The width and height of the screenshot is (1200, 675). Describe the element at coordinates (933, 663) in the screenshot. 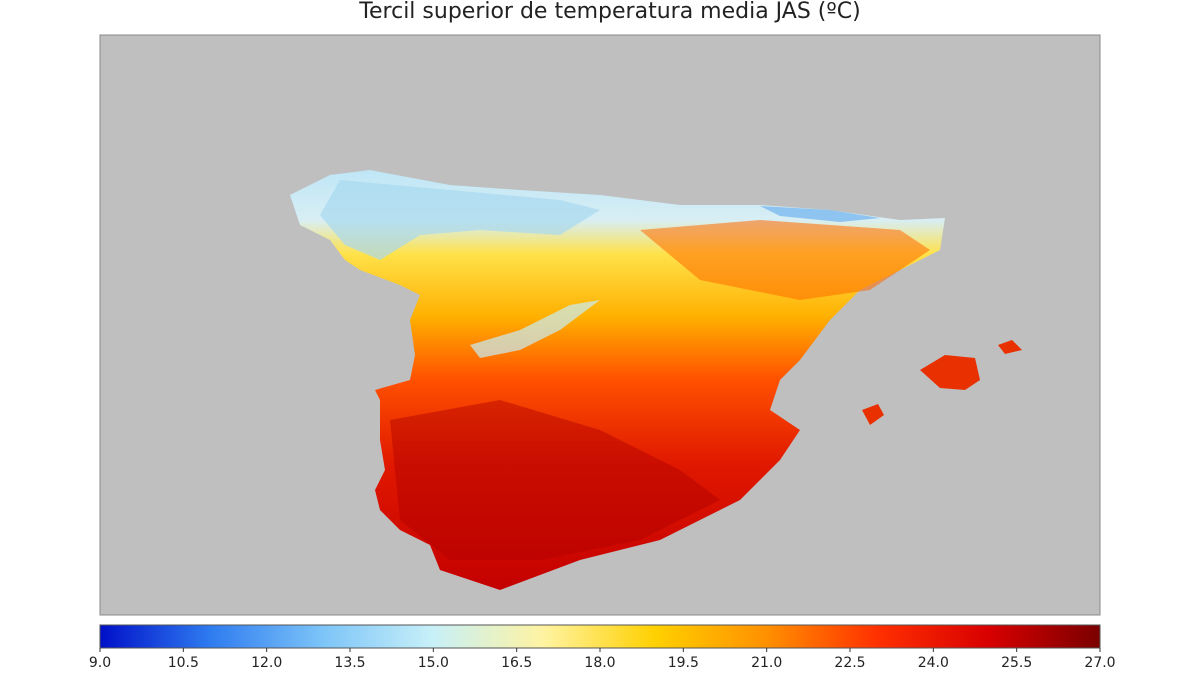

I see `colorbar-tick-label: 24.0` at that location.